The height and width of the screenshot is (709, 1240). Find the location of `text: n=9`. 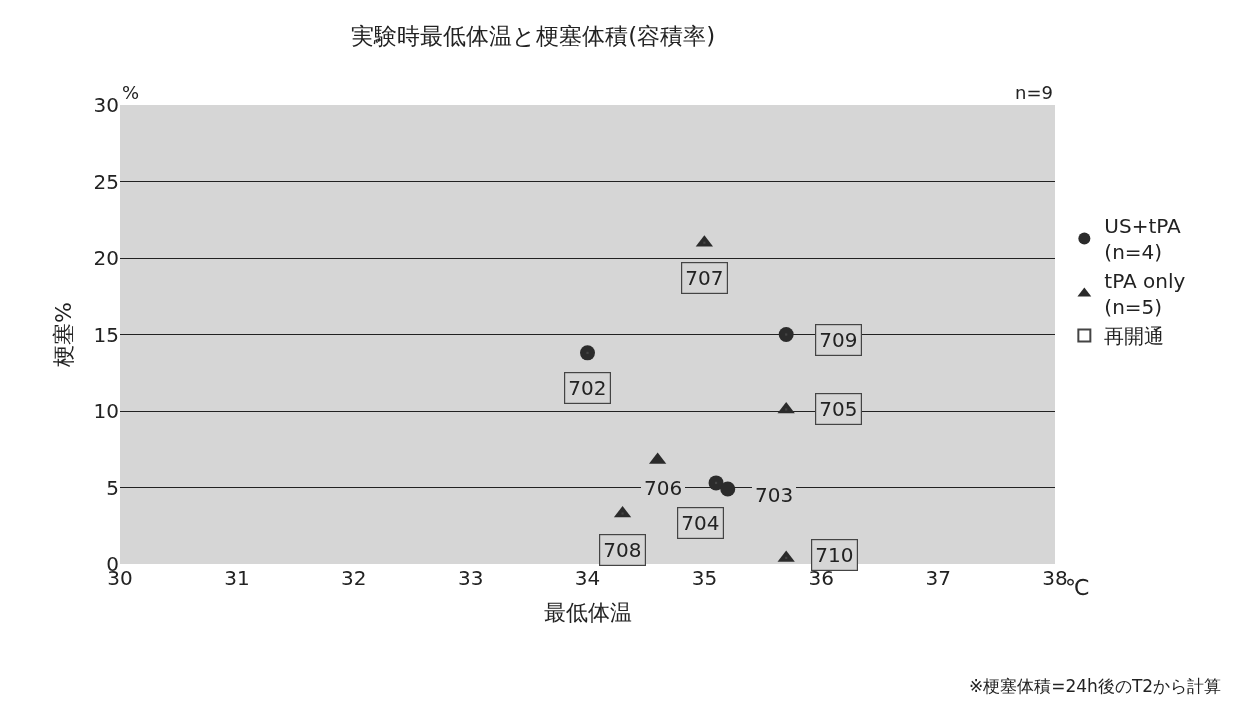

text: n=9 is located at coordinates (1034, 92).